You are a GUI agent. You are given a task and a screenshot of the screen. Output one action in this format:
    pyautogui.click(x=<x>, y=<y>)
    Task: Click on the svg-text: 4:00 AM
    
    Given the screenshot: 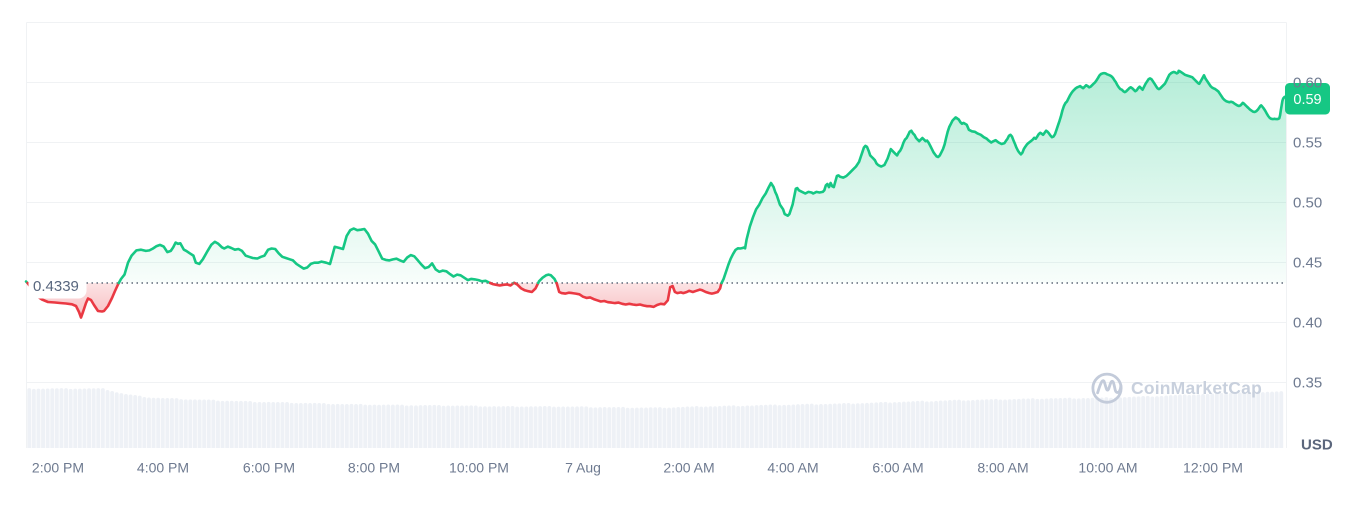 What is the action you would take?
    pyautogui.click(x=792, y=468)
    